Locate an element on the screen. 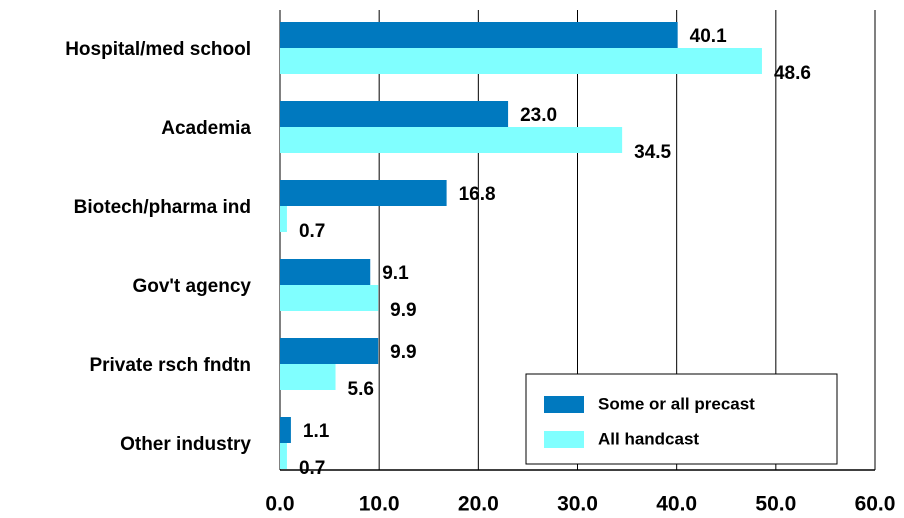 This screenshot has width=904, height=518. x-tick-label: 20.0 is located at coordinates (478, 504).